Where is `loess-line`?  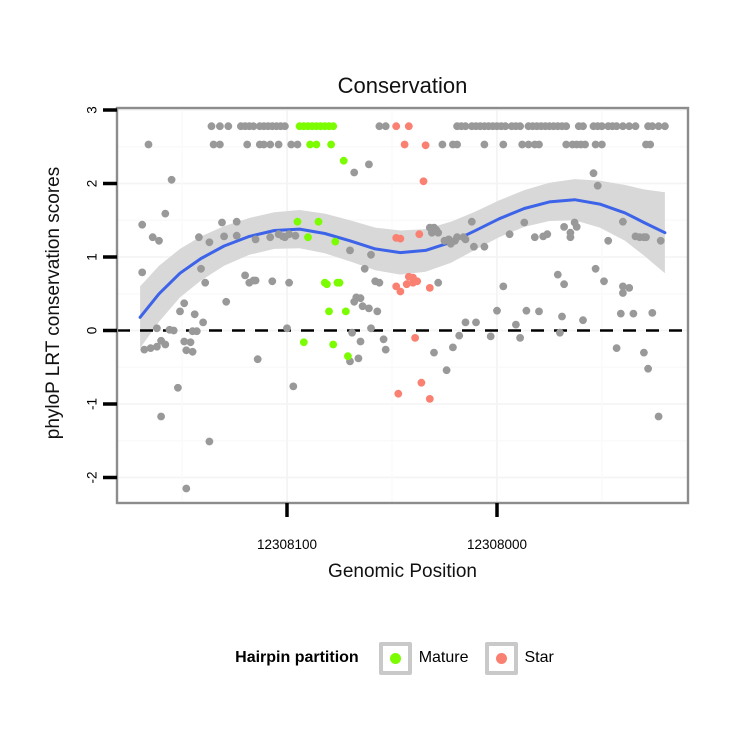
loess-line is located at coordinates (402, 258).